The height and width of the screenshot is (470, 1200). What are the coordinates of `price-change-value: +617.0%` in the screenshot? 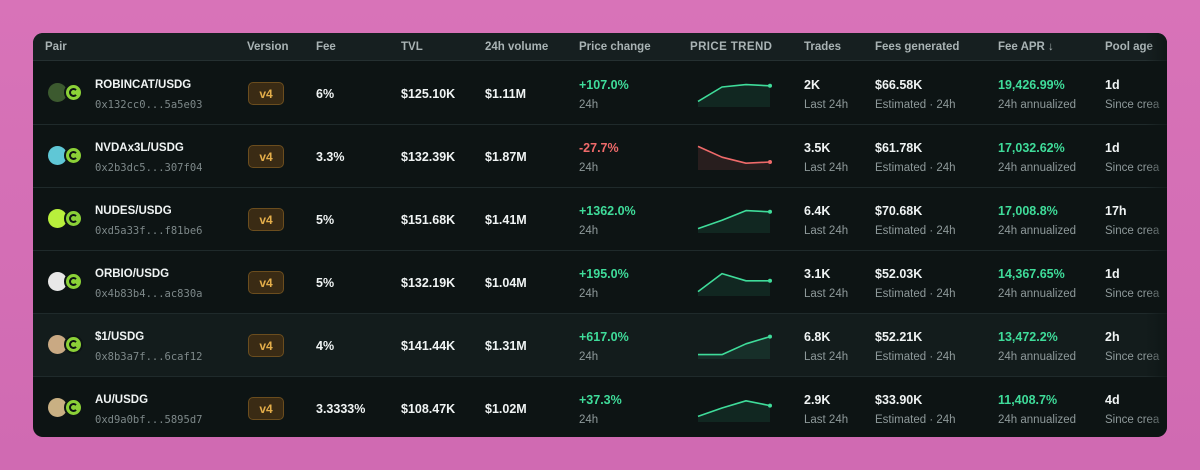 It's located at (604, 337).